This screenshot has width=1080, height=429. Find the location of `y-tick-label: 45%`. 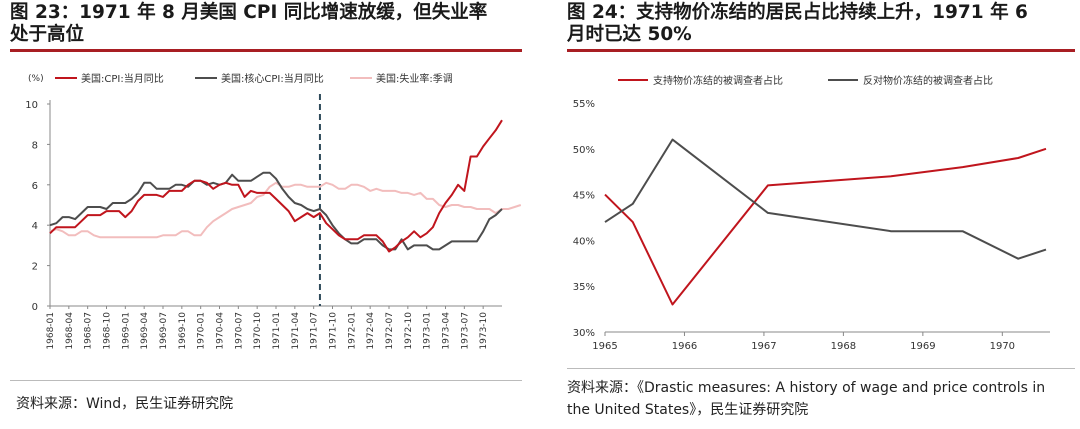

y-tick-label: 45% is located at coordinates (584, 196).